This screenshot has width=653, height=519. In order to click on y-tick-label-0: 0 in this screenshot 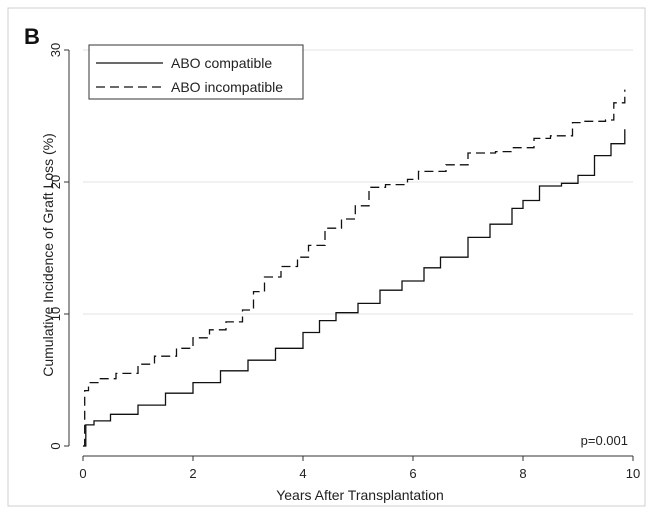, I will do `click(55, 445)`.